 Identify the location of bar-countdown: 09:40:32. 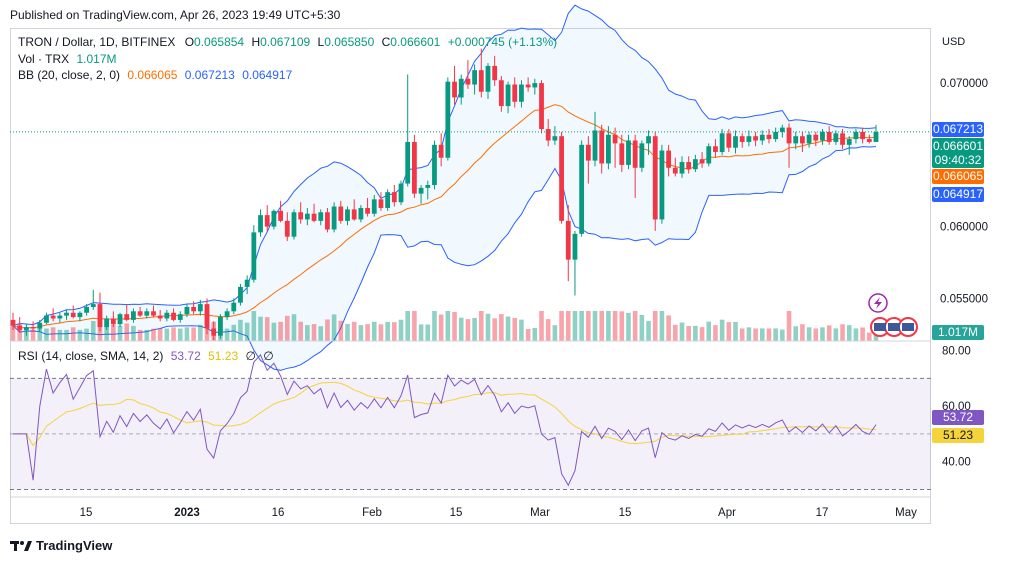
(958, 160).